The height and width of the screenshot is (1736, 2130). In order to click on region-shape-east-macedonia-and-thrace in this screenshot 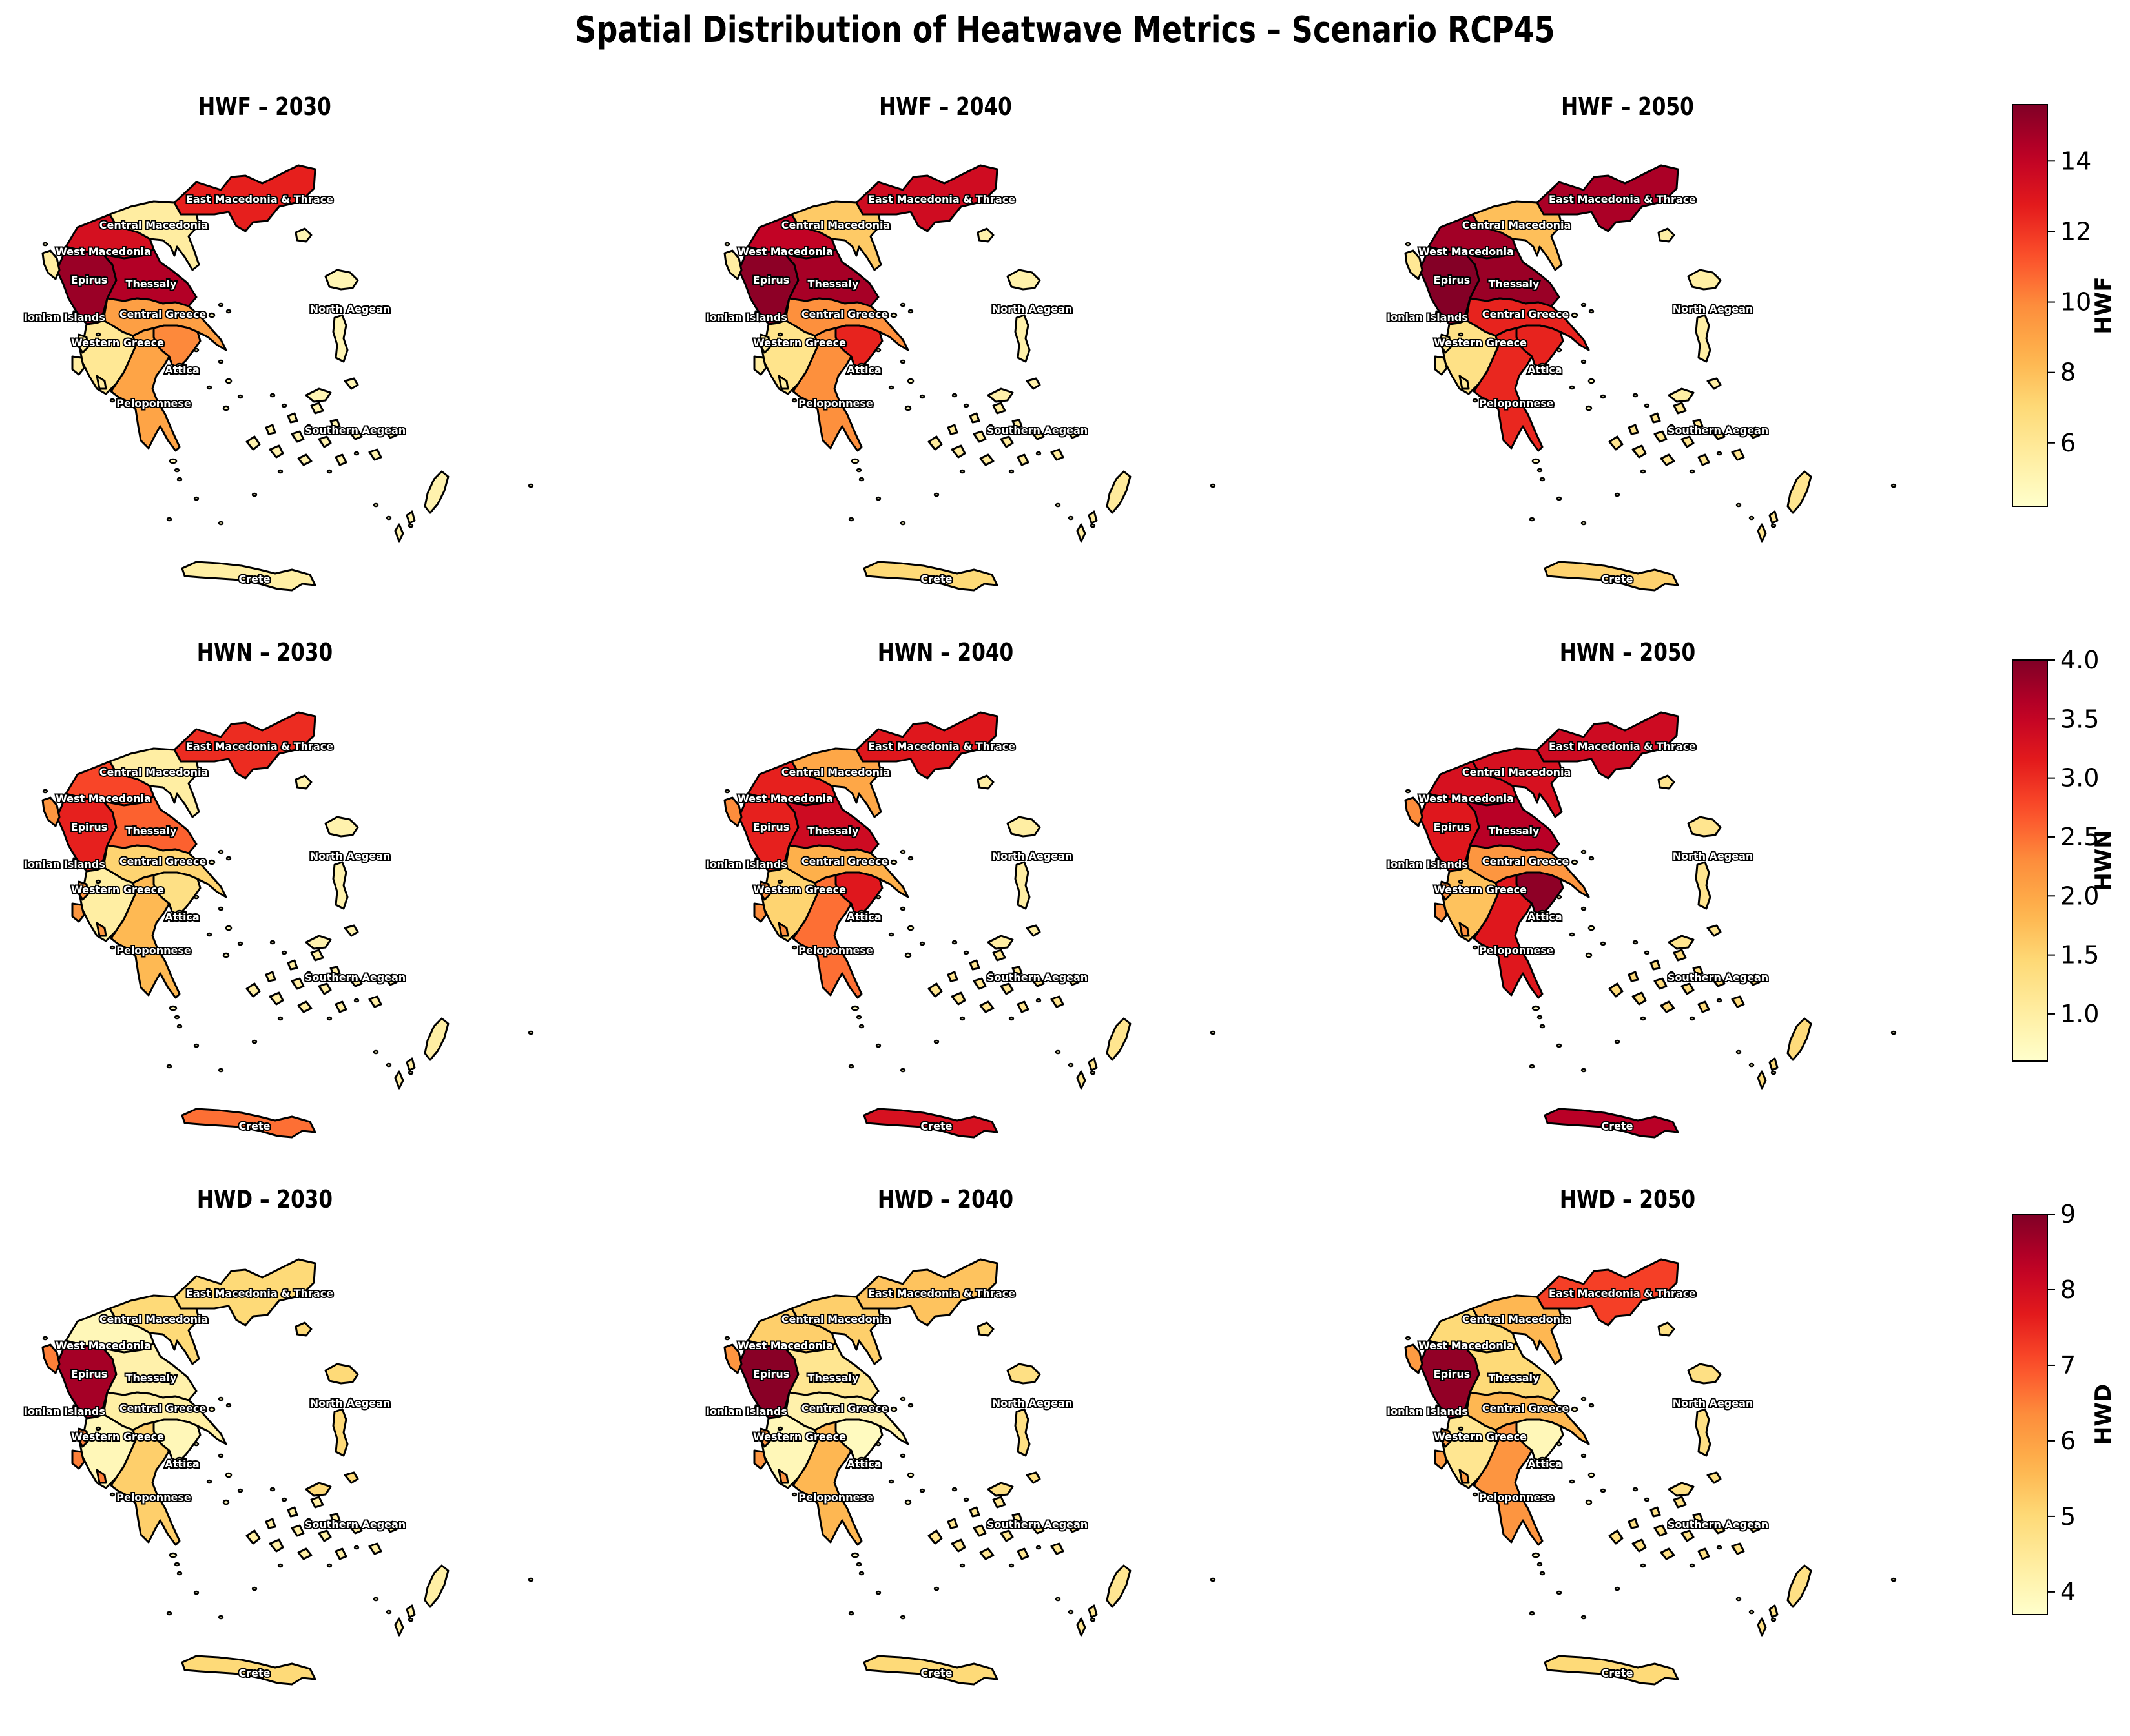, I will do `click(1608, 198)`.